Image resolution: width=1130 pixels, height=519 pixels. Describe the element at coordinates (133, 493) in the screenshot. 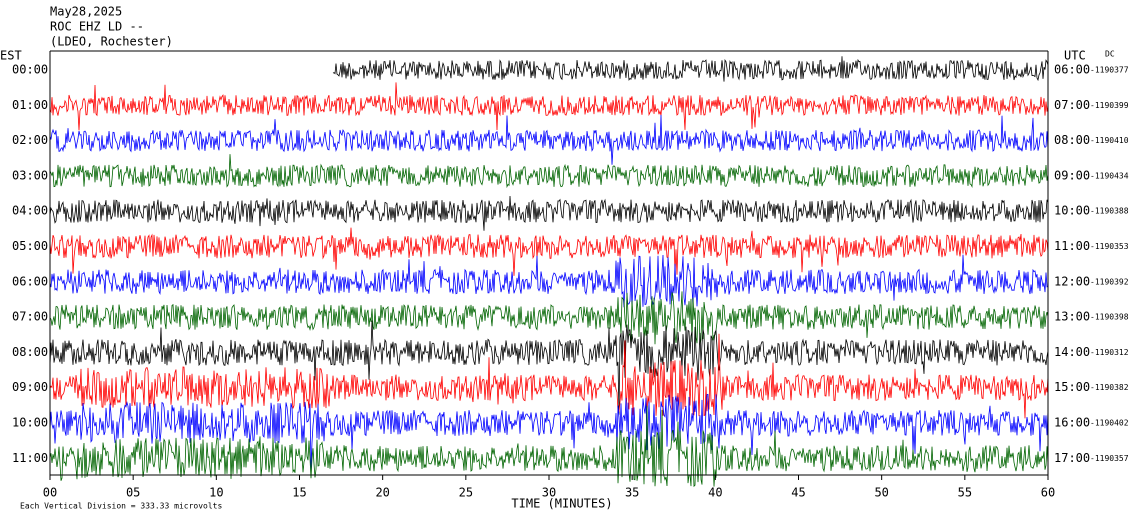

I see `x-tick-label: 05` at that location.